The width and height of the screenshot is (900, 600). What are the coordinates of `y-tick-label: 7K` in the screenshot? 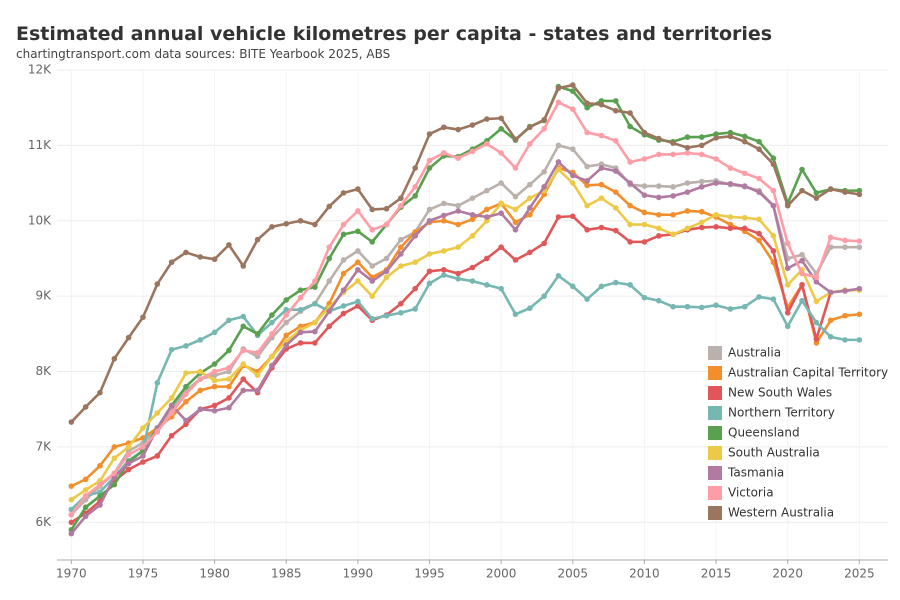 It's located at (43, 446).